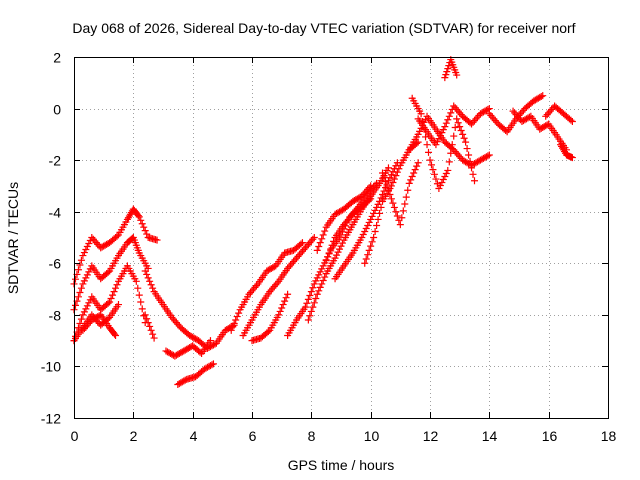 This screenshot has width=640, height=480. What do you see at coordinates (55, 264) in the screenshot?
I see `y-tick-label: -6` at bounding box center [55, 264].